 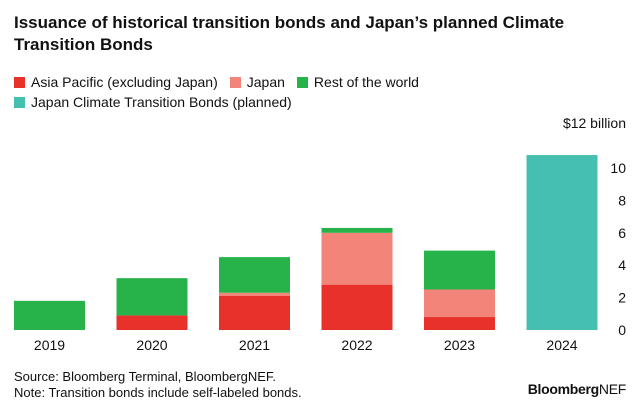 I want to click on brand-bold: Bloomberg, so click(x=563, y=389).